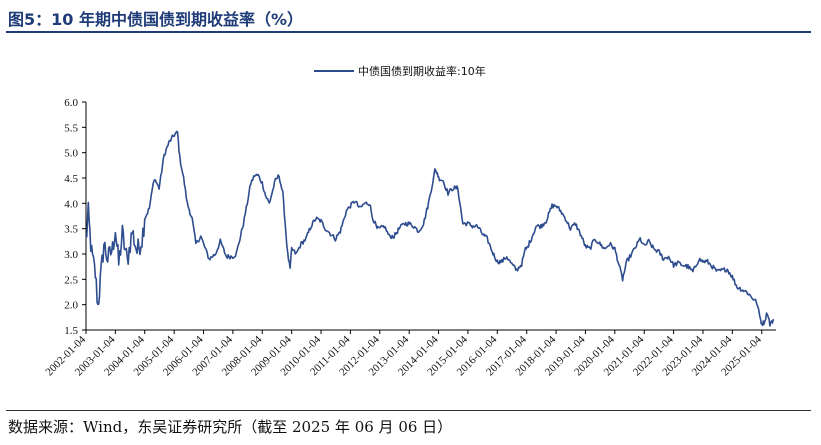 Image resolution: width=821 pixels, height=445 pixels. I want to click on source-rule, so click(408, 410).